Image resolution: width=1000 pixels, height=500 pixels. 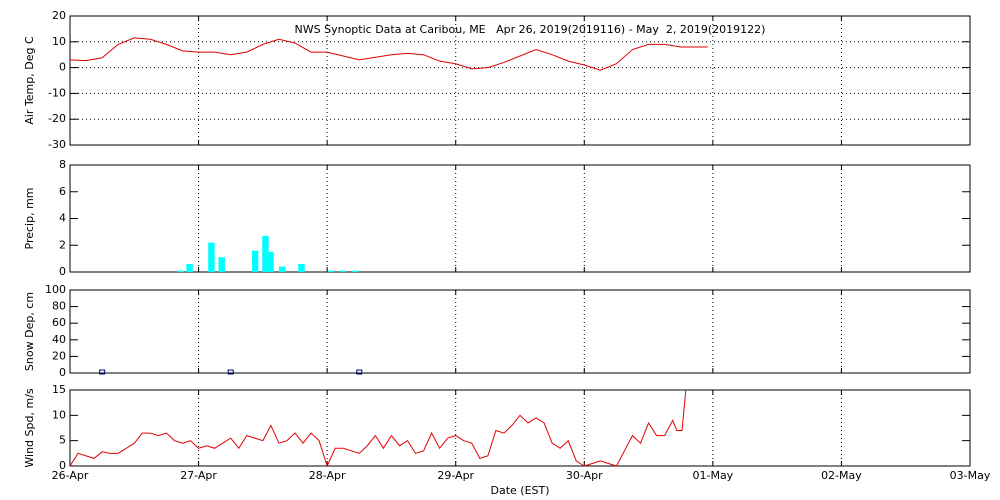 I want to click on x-tick-label: 02-May, so click(x=841, y=475).